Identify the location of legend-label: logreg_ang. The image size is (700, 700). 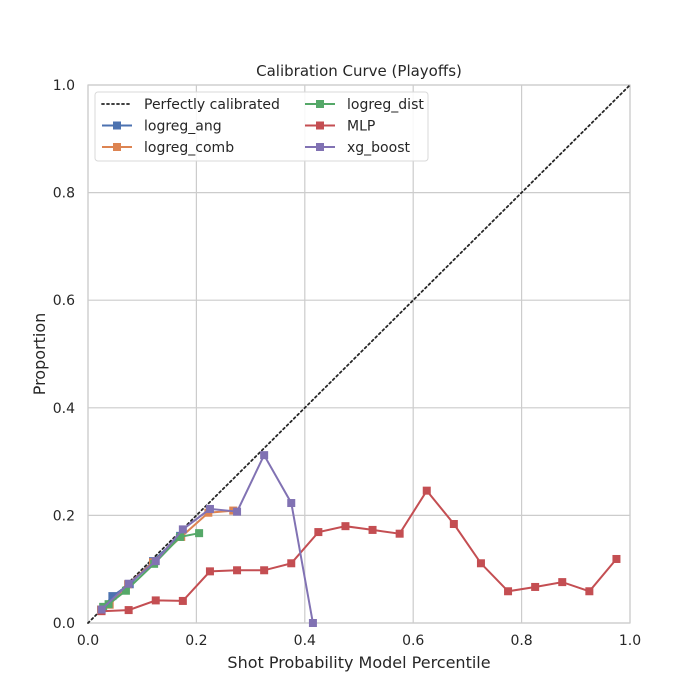
(183, 127).